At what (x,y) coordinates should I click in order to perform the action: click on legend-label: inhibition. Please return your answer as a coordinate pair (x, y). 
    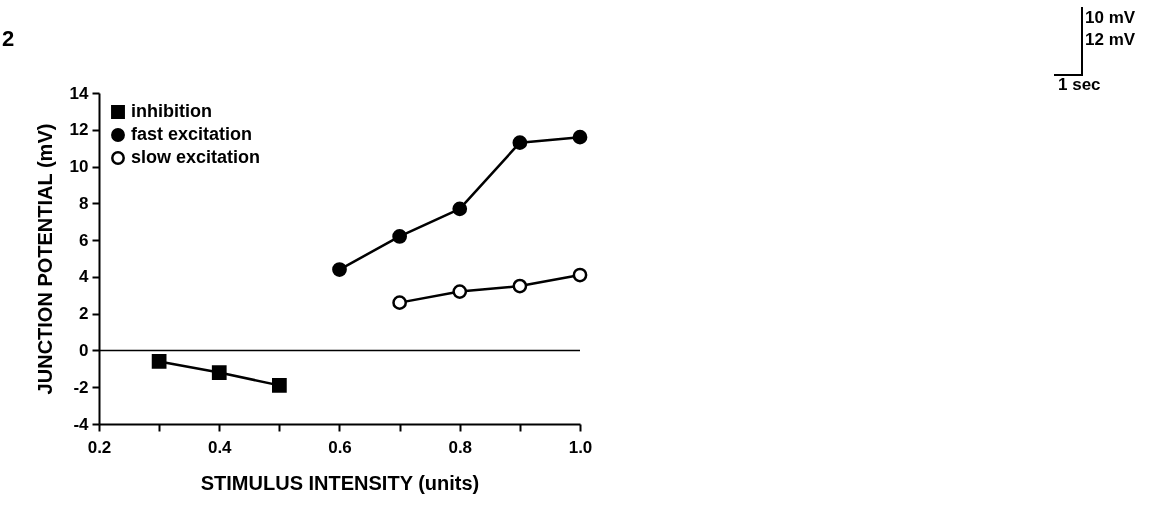
    Looking at the image, I should click on (171, 111).